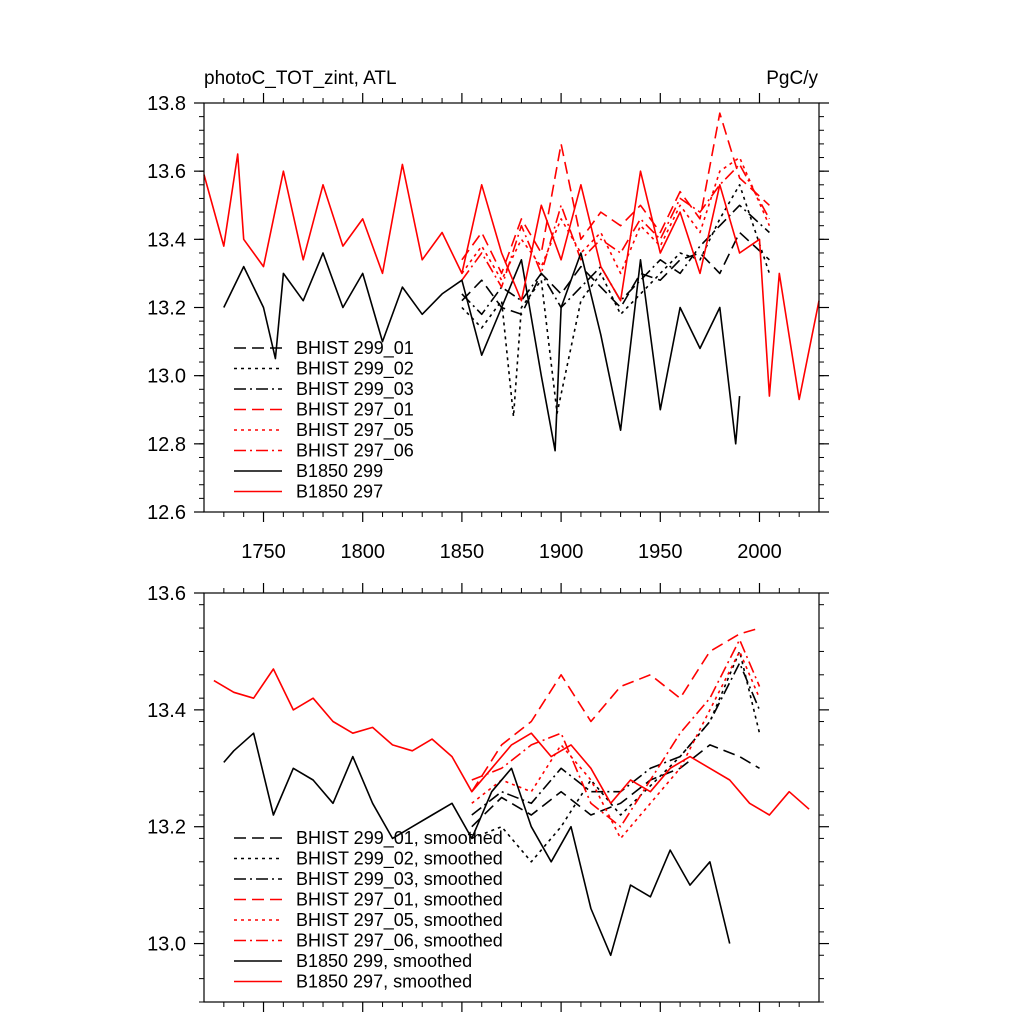  I want to click on top-y-tick-label: 13.6, so click(166, 172).